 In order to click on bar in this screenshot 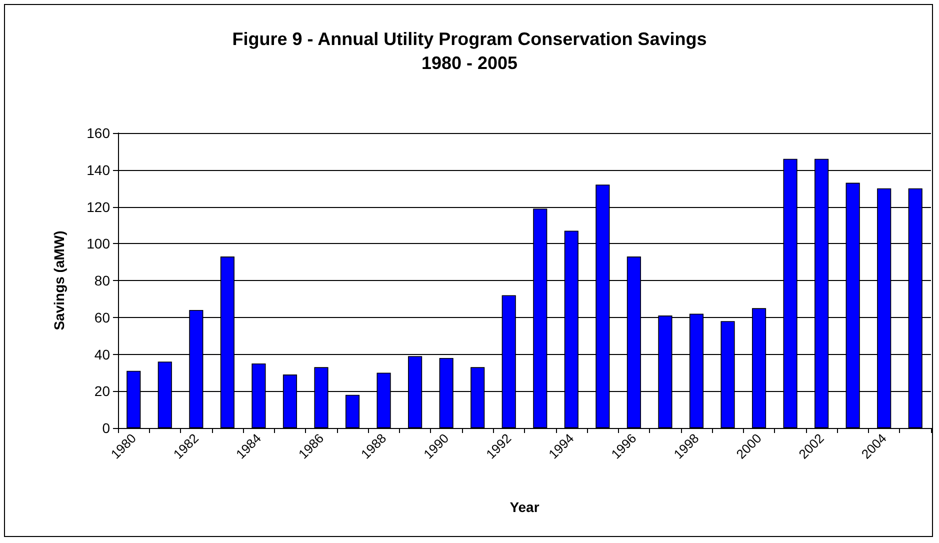, I will do `click(352, 411)`.